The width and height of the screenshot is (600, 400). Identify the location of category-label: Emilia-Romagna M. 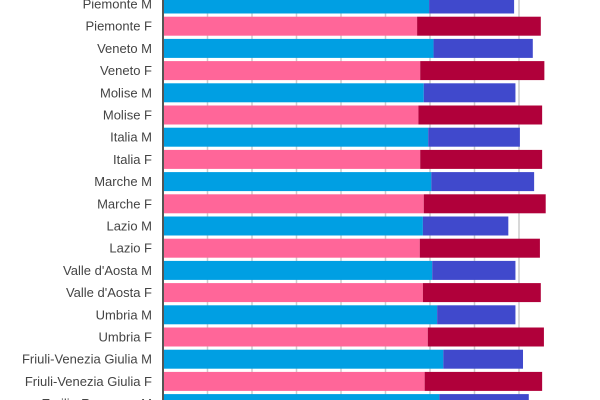
(96, 398).